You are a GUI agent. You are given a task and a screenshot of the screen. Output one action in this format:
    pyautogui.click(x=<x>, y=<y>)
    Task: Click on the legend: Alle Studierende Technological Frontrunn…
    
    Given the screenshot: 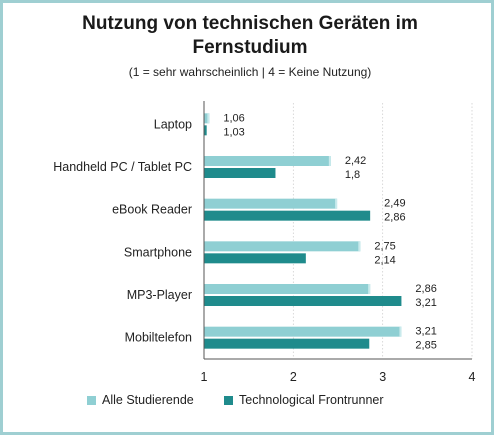 What is the action you would take?
    pyautogui.click(x=248, y=401)
    